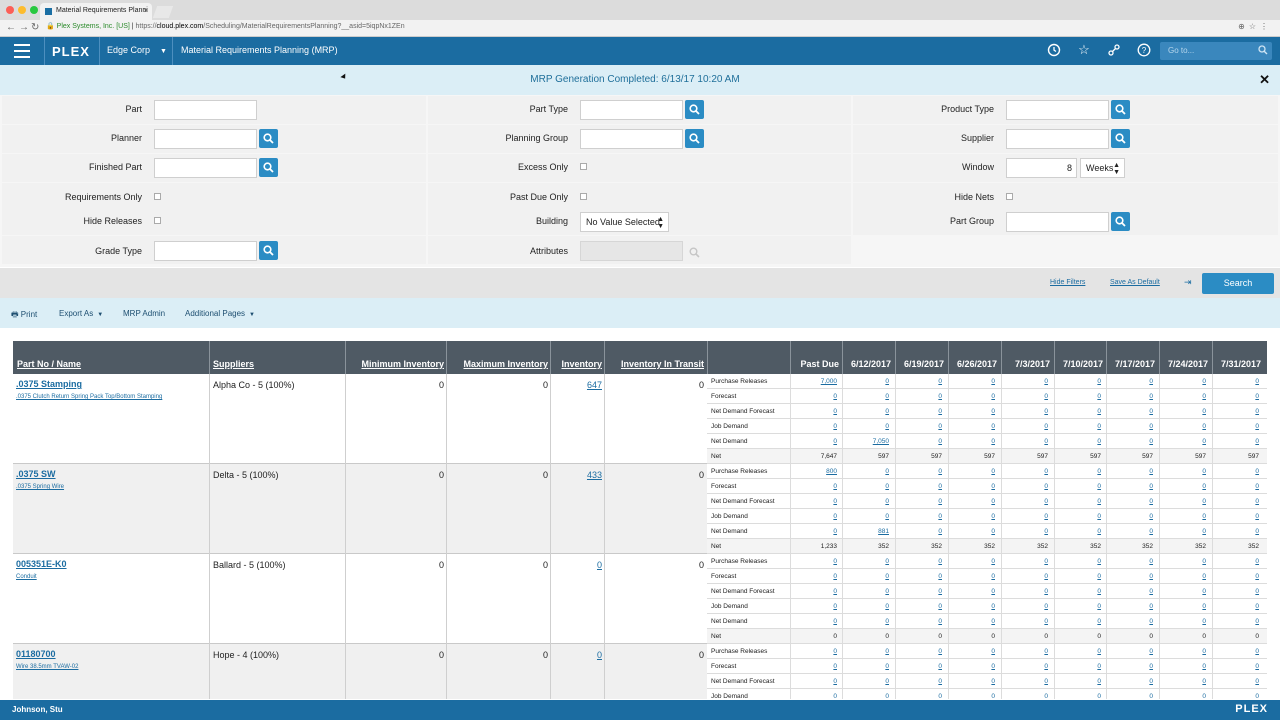 This screenshot has height=720, width=1280. I want to click on part-number-link: 01180700, so click(36, 654).